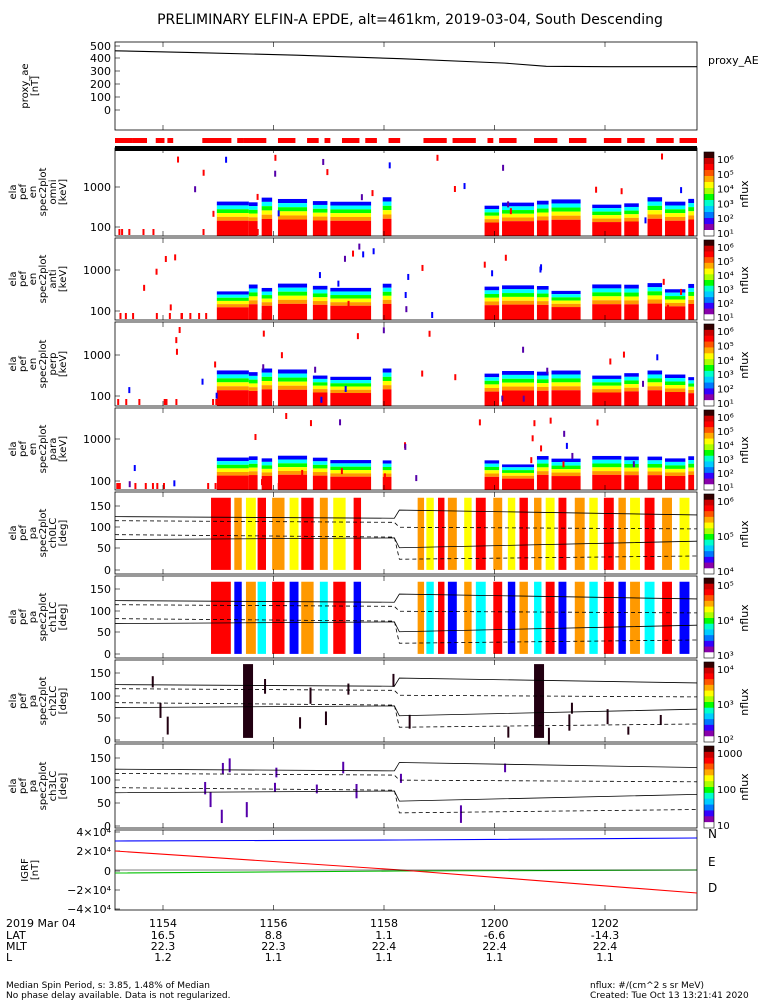 The height and width of the screenshot is (1000, 775). I want to click on y-axis-label: pef, so click(23, 533).